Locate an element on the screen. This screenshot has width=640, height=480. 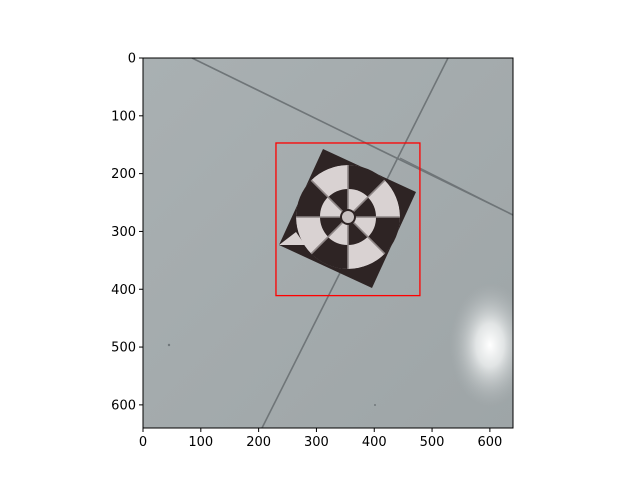
y-axis: 0 100 200 300 400 500 600 is located at coordinates (127, 232).